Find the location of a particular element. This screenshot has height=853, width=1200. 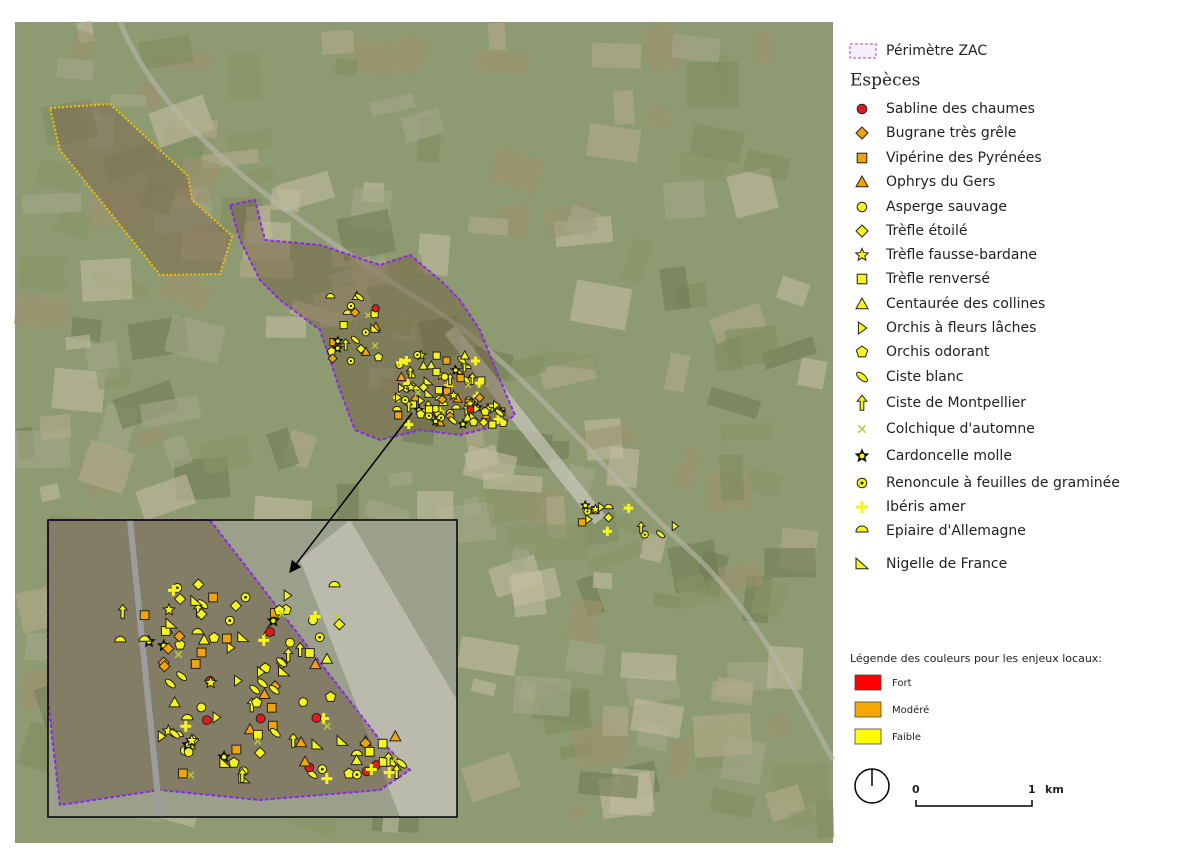

colors-legend: Fort Modéré Faible is located at coordinates (891, 709).